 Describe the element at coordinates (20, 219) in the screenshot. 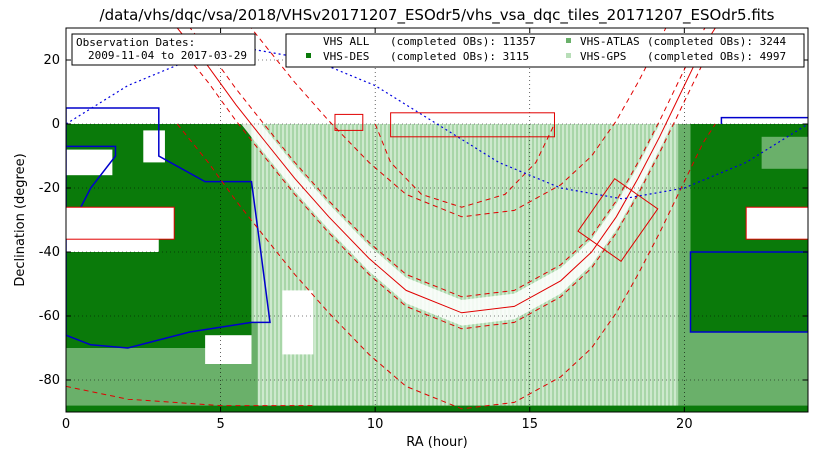

I see `y-axis-label: Declination (degree)` at that location.